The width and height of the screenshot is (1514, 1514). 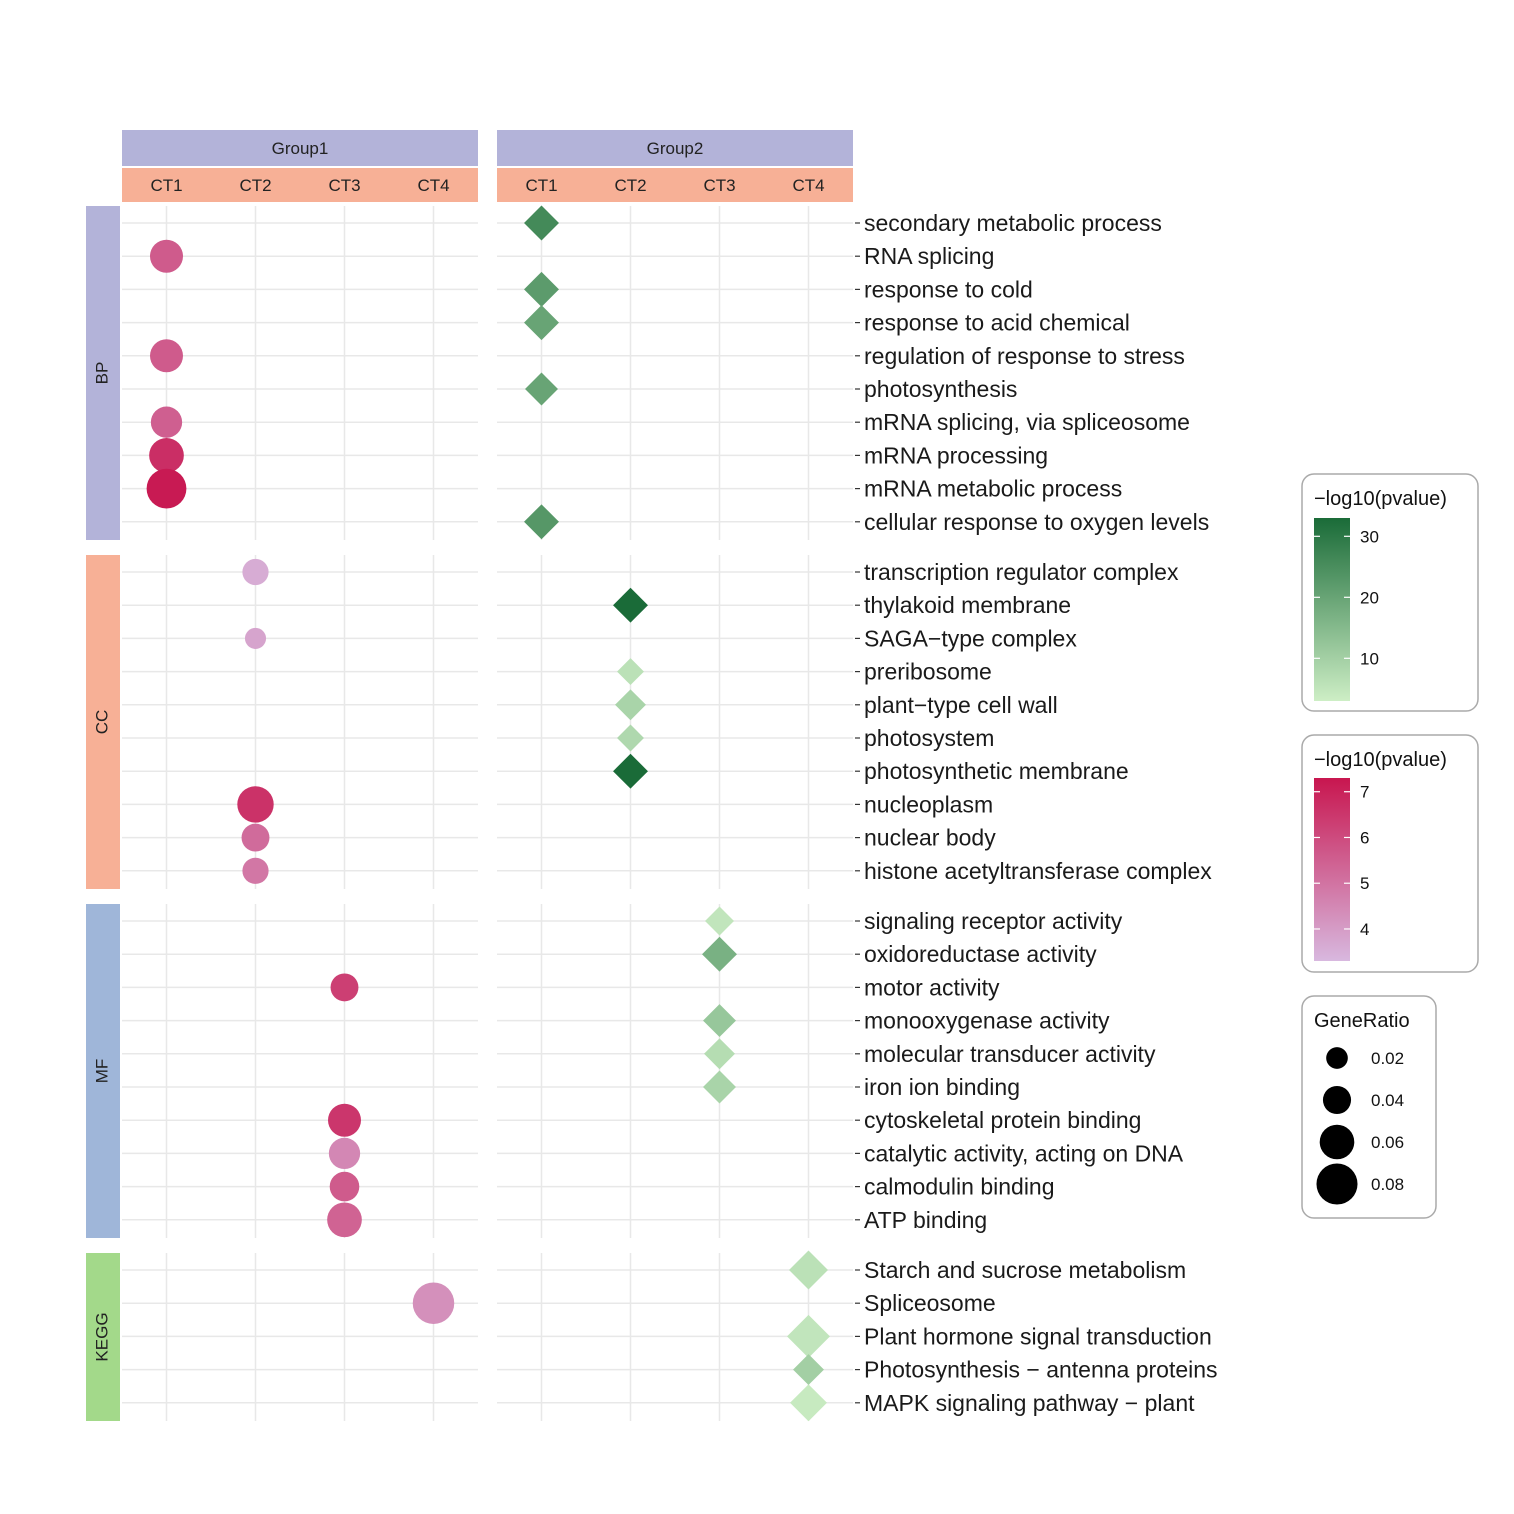 I want to click on dot-ct2-transcription-regulator-complex, so click(x=255, y=572).